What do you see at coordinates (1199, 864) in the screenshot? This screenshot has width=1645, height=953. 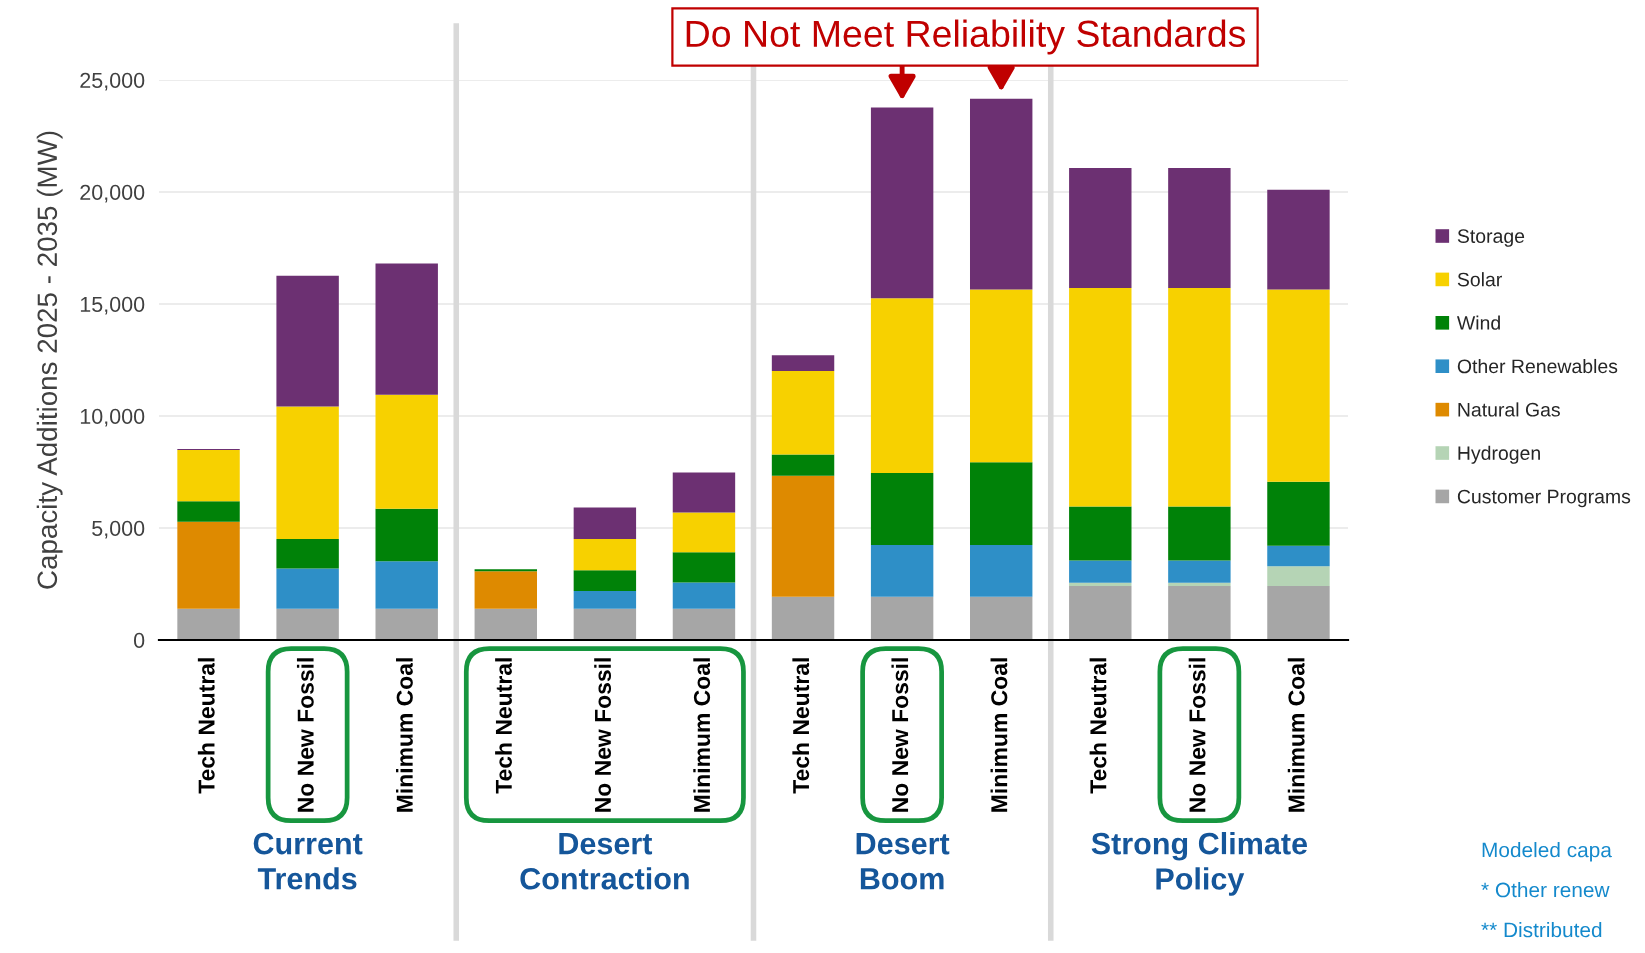 I see `text: Strong Climate Policy` at bounding box center [1199, 864].